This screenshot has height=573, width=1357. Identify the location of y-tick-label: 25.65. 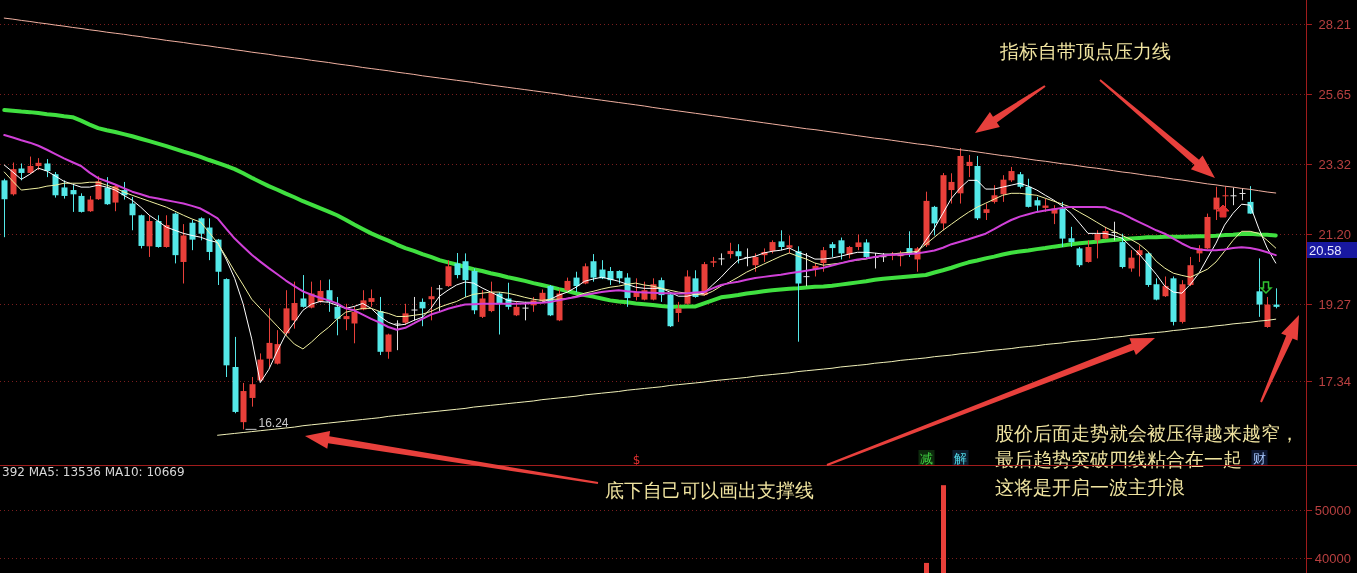
(1334, 94).